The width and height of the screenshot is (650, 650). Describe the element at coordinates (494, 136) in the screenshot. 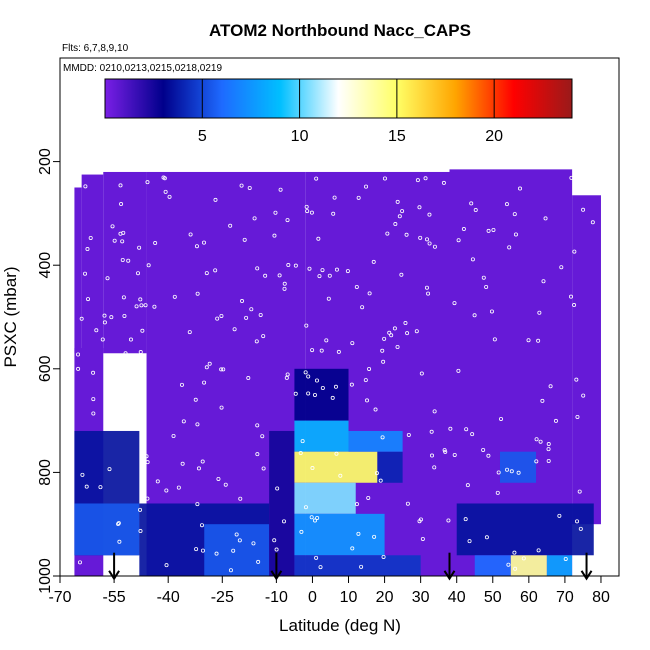

I see `colorbar-tick-label: 20` at that location.